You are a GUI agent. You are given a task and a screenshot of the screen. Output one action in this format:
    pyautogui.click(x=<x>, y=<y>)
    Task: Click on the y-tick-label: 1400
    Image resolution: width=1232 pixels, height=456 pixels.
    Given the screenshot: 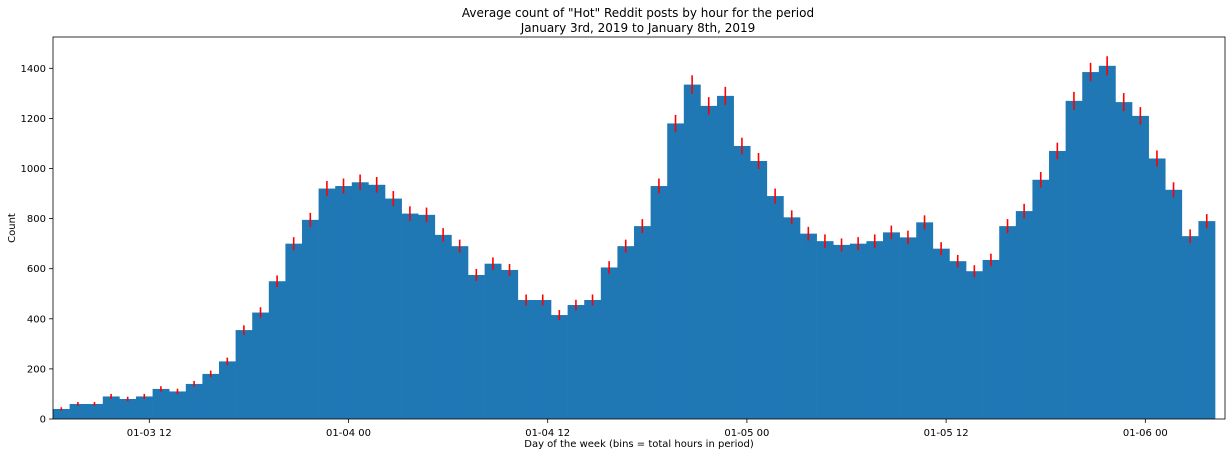 What is the action you would take?
    pyautogui.click(x=33, y=69)
    